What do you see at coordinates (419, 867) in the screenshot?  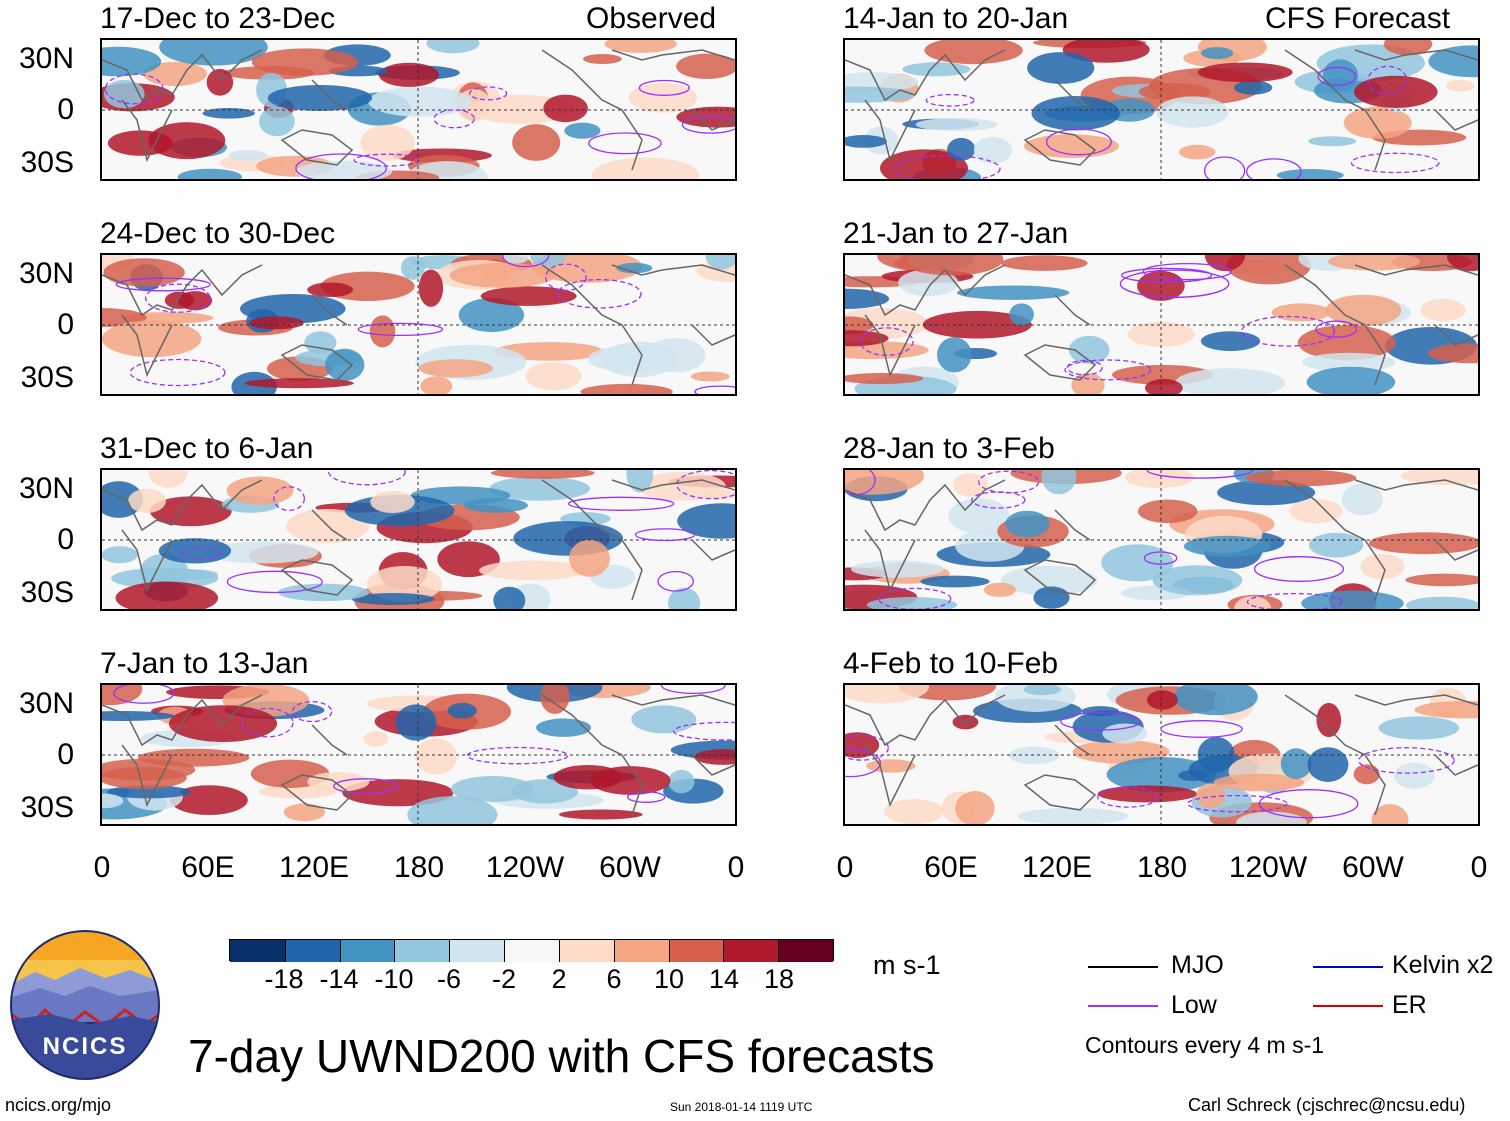 I see `x-tick-label: 180` at bounding box center [419, 867].